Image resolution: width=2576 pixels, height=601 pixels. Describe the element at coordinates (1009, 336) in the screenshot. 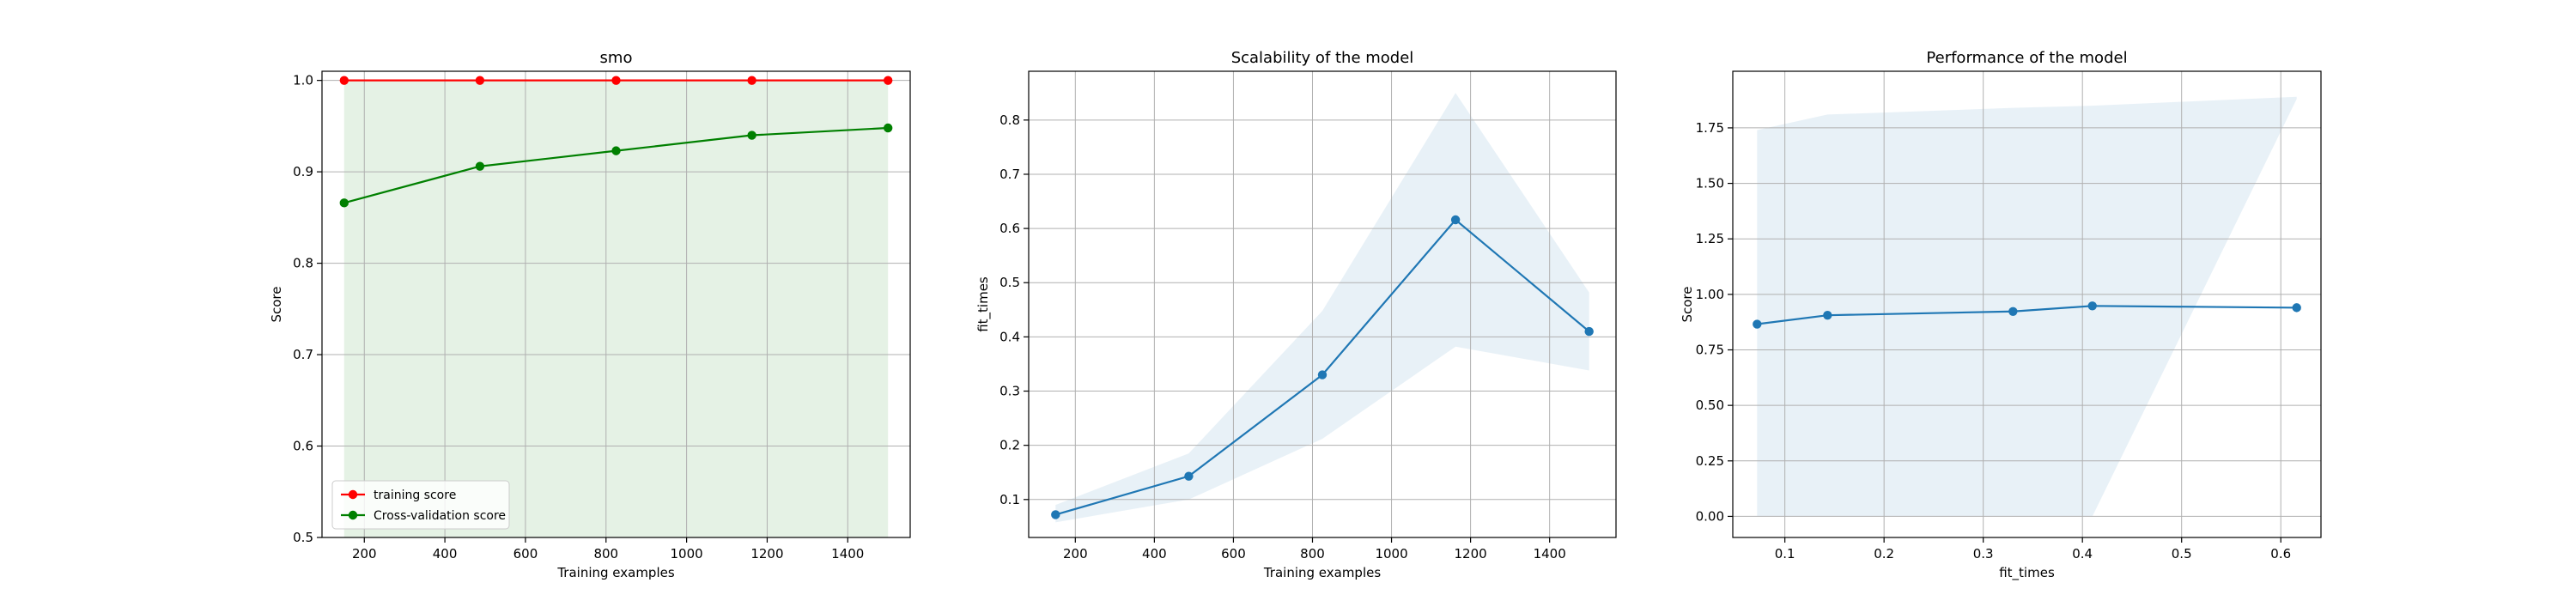

I see `y-tick-label: 0.4` at that location.